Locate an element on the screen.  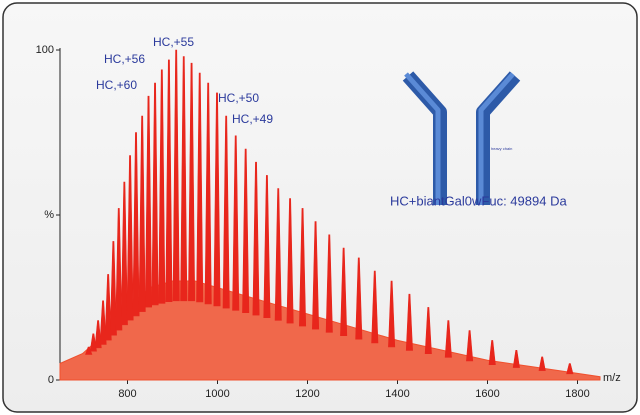
x-axis-label: m/z is located at coordinates (612, 378).